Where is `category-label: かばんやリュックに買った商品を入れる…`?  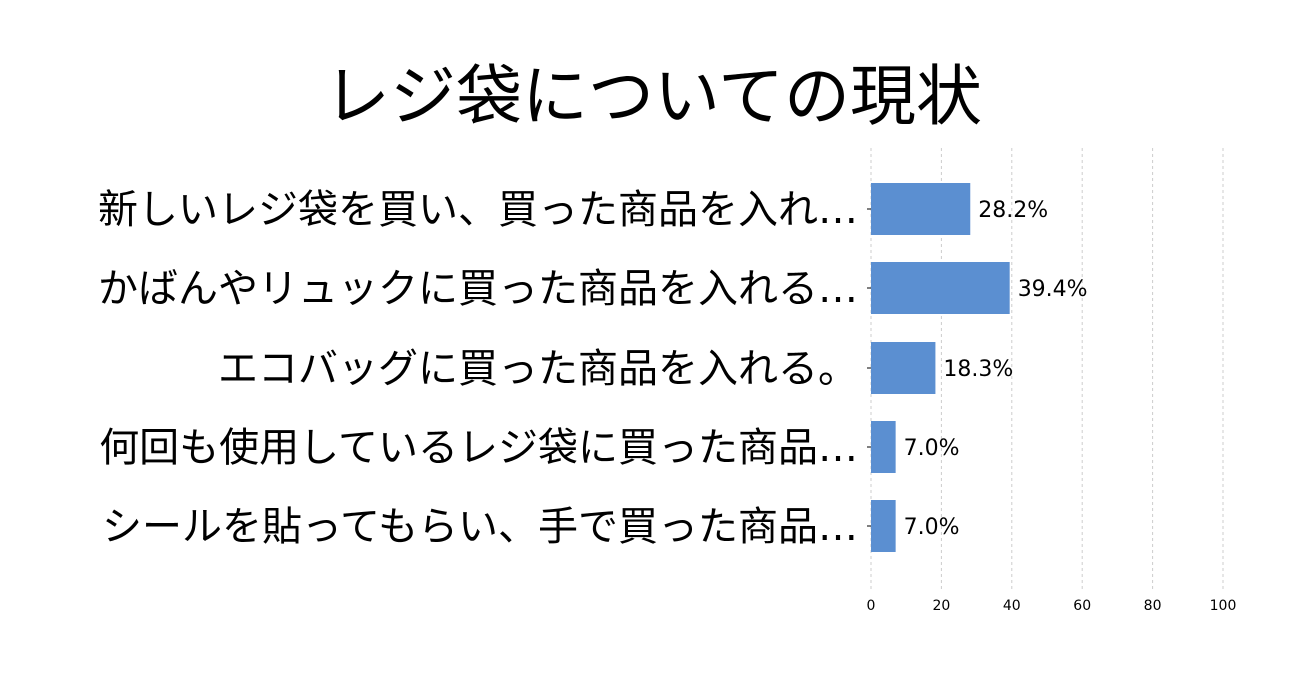 category-label: かばんやリュックに買った商品を入れる… is located at coordinates (478, 289).